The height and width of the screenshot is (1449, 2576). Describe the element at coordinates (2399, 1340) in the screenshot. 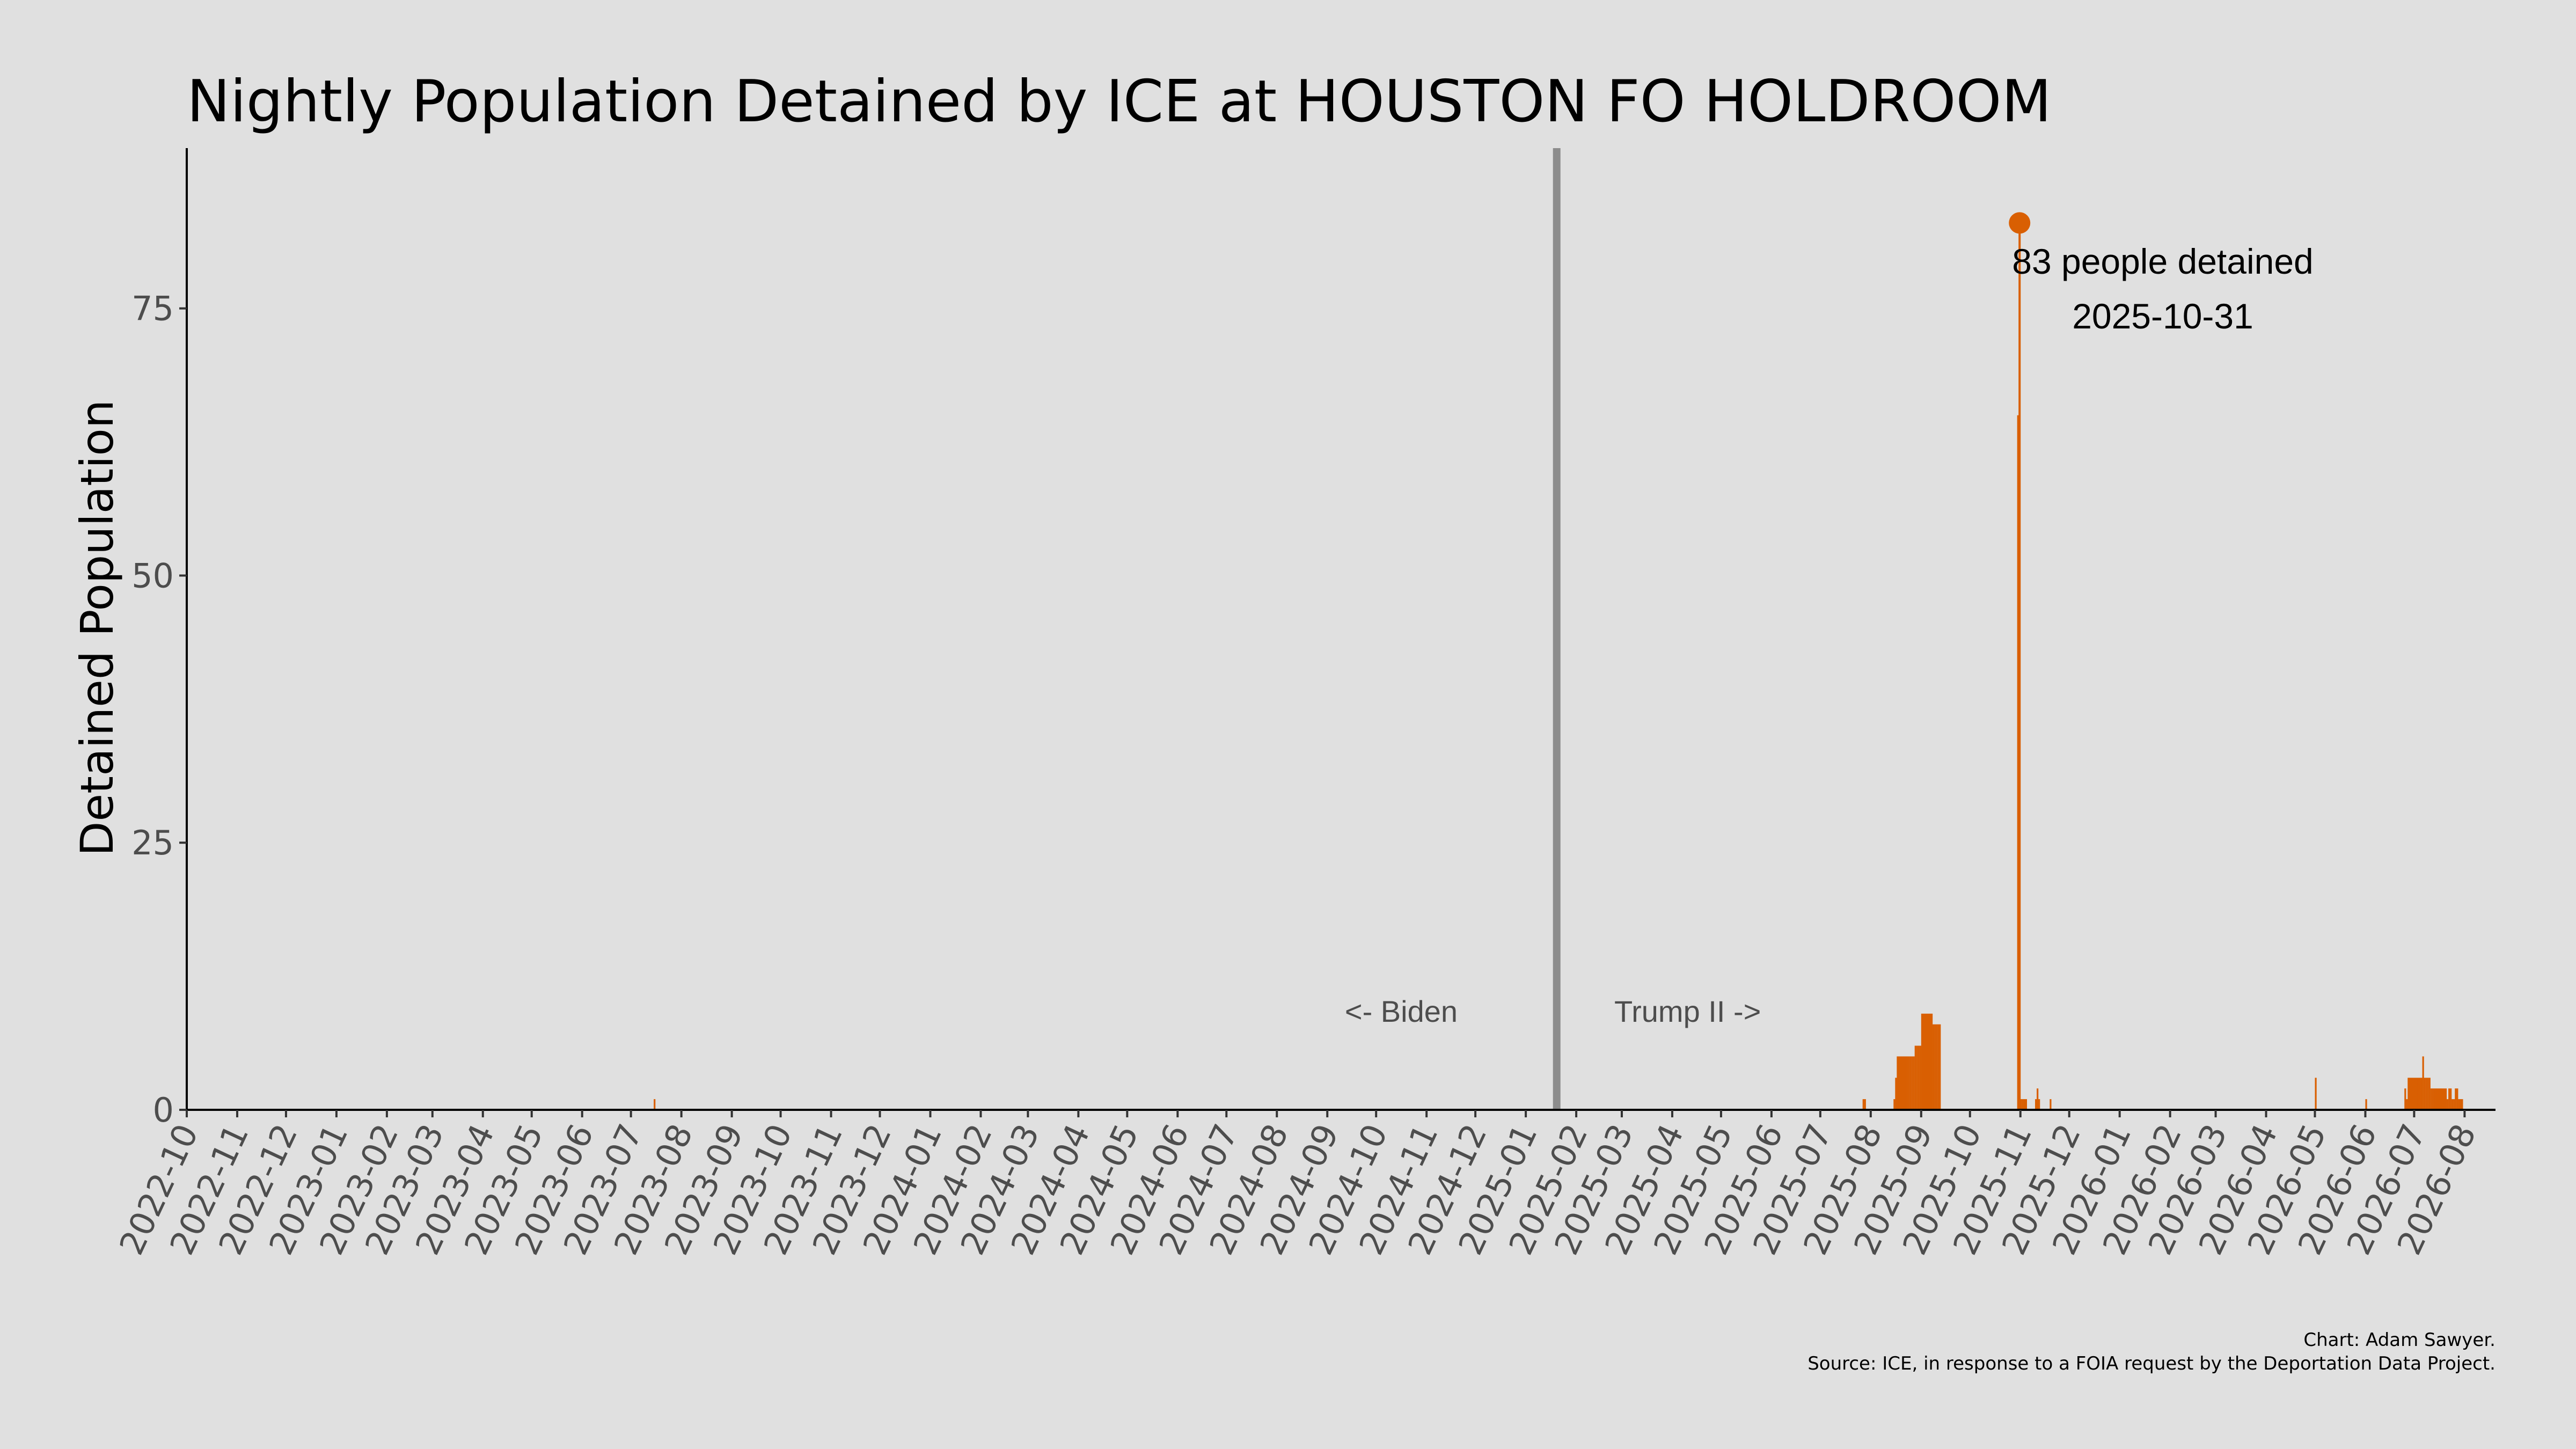

I see `chart-credit: Chart: Adam Sawyer.` at that location.